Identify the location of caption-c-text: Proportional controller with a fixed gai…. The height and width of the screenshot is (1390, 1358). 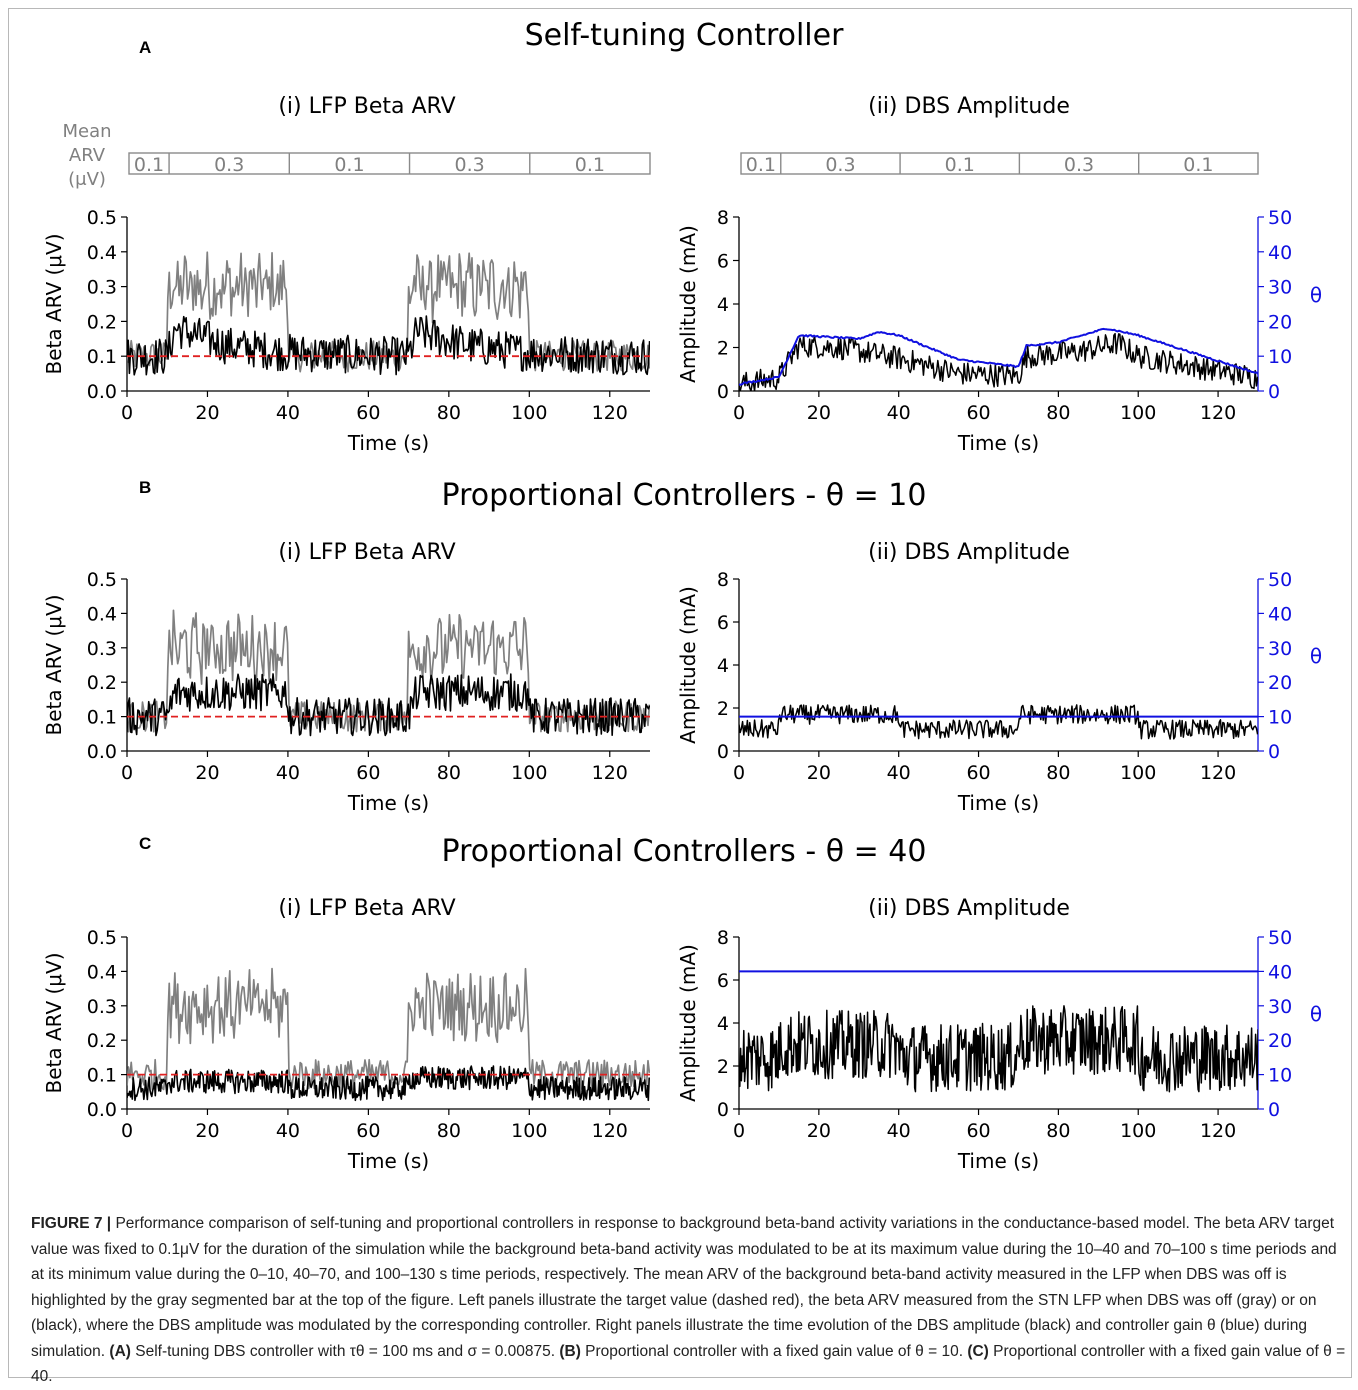
(688, 1364).